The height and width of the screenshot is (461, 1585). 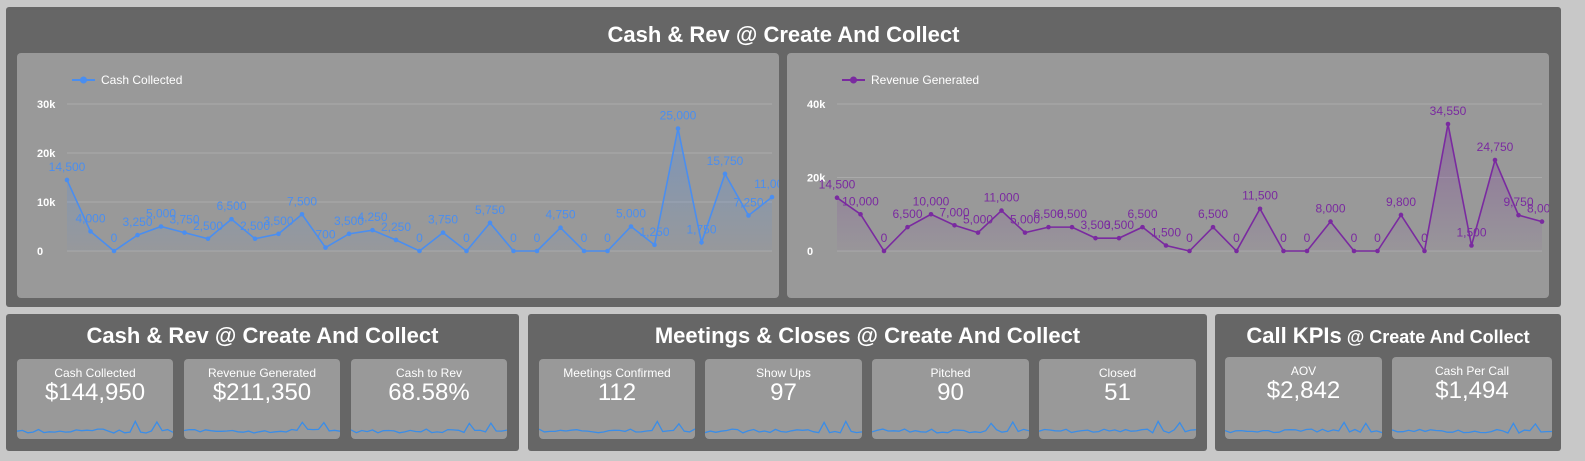 I want to click on data-label: 24,750, so click(x=1495, y=147).